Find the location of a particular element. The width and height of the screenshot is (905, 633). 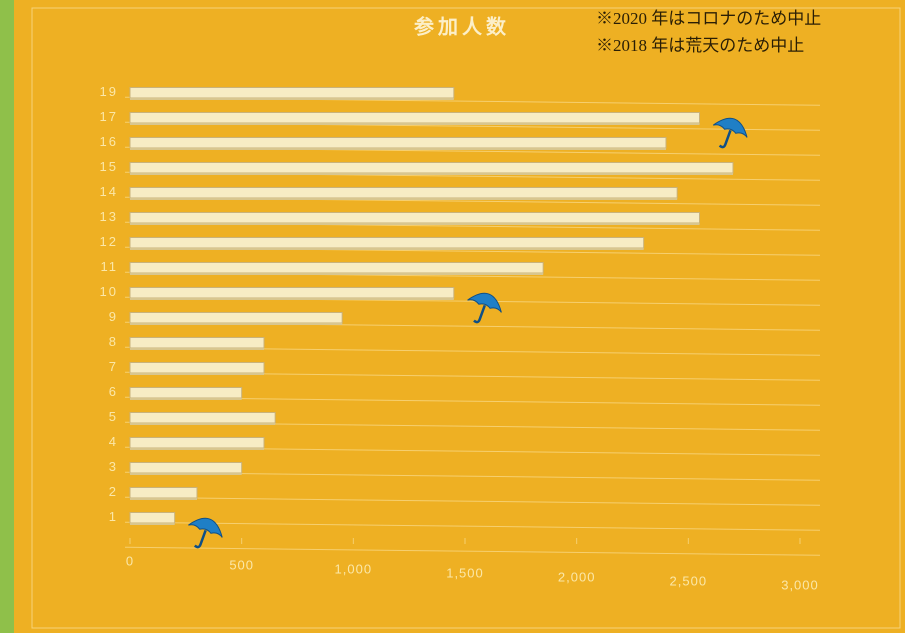

y-tick-label: 12 is located at coordinates (109, 241).